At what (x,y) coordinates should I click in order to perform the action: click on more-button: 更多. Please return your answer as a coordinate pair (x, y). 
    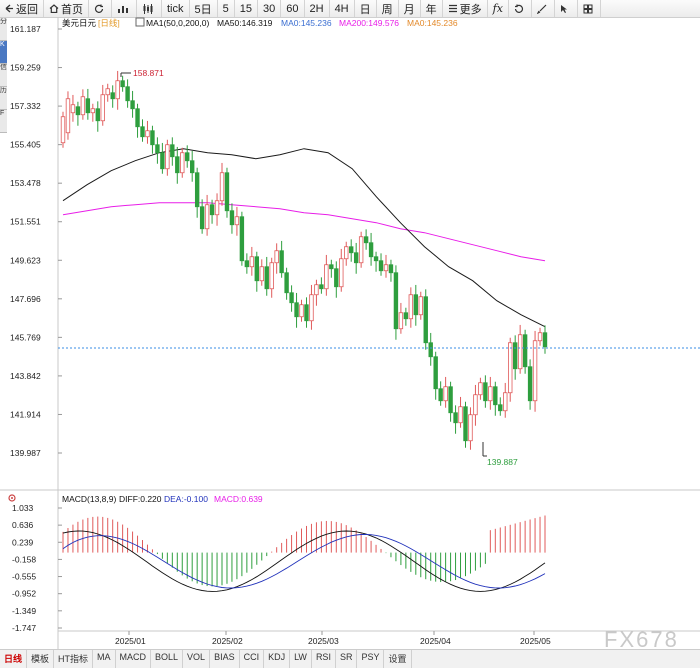
    Looking at the image, I should click on (465, 8).